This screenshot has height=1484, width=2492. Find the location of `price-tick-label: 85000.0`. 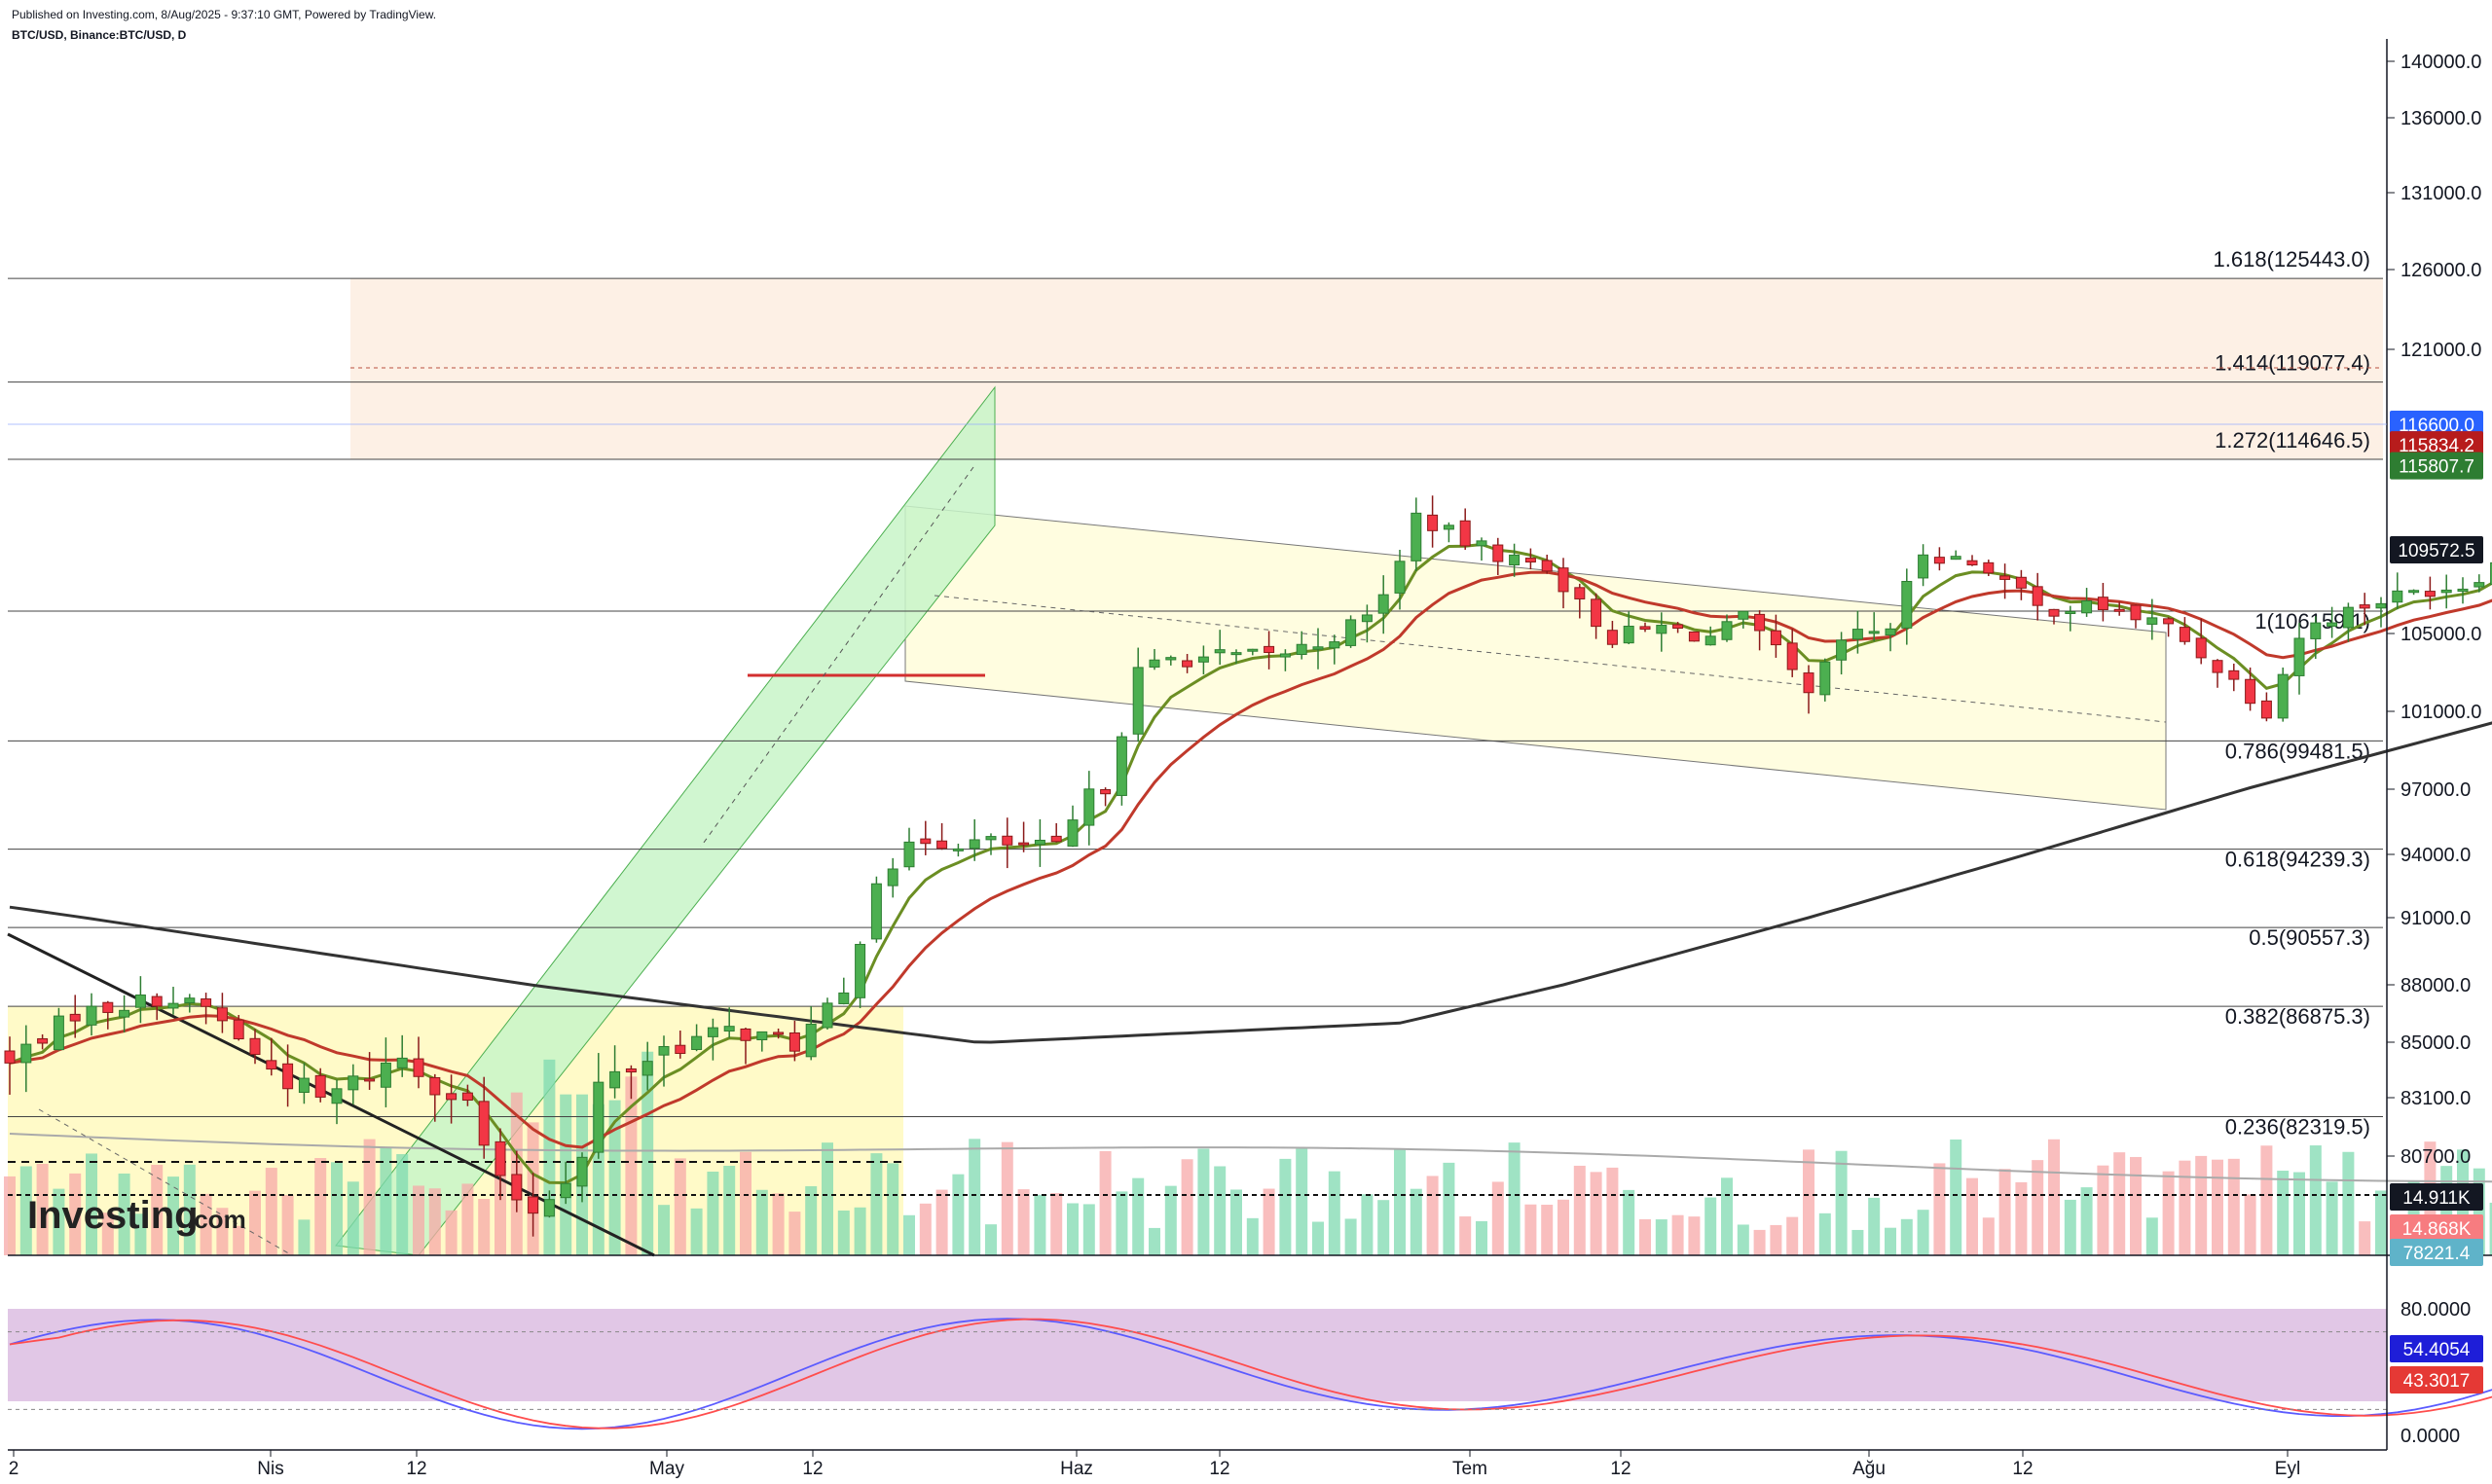

price-tick-label: 85000.0 is located at coordinates (2435, 1043).